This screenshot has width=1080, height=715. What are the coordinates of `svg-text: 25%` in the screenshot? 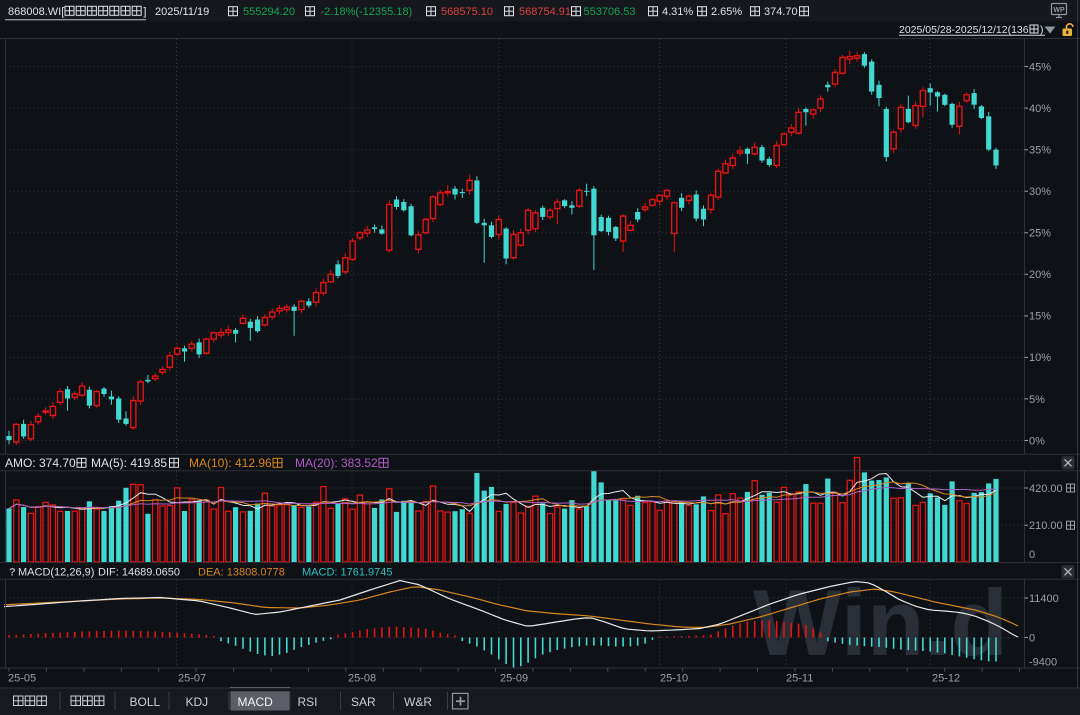 It's located at (1040, 234).